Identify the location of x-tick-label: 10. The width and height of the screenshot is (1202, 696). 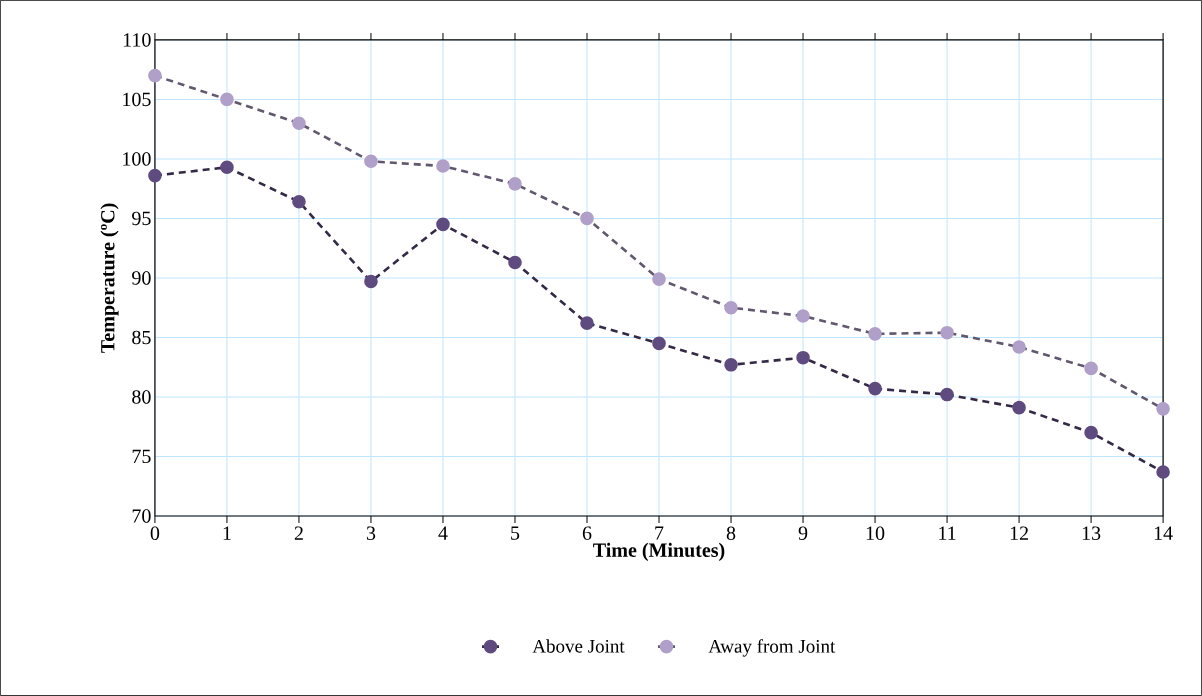
(875, 533).